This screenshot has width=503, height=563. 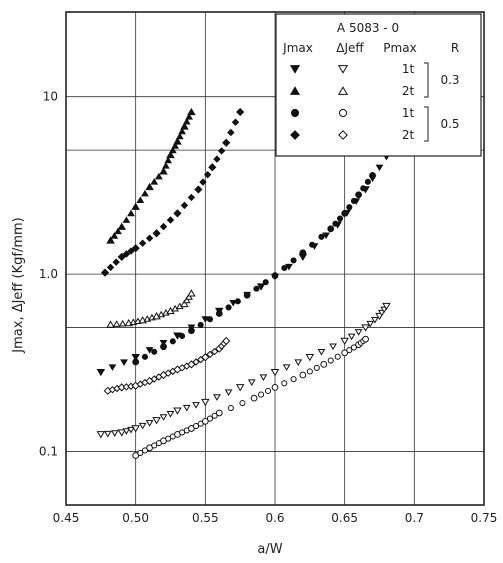 I want to click on legend-r-label: 0.5, so click(x=449, y=124).